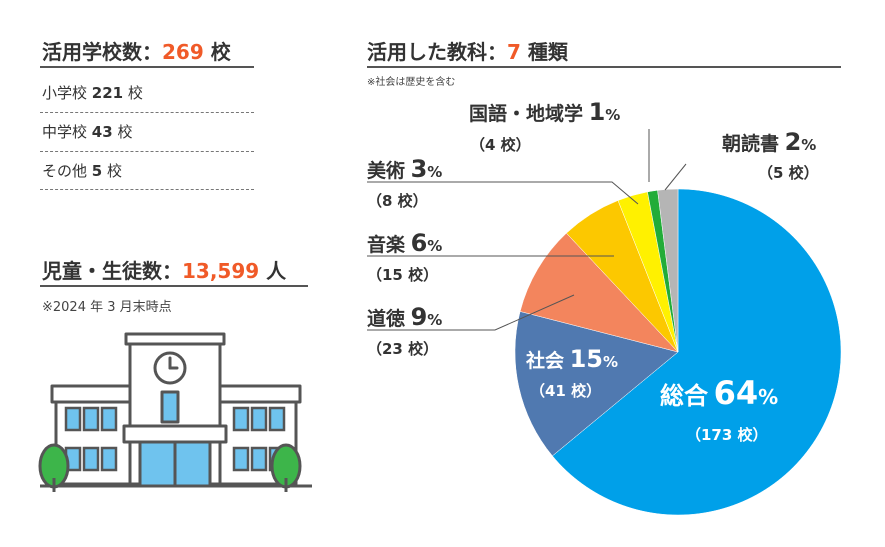 The width and height of the screenshot is (885, 547). I want to click on subjects-title: 活用した教科：7 種類, so click(467, 52).